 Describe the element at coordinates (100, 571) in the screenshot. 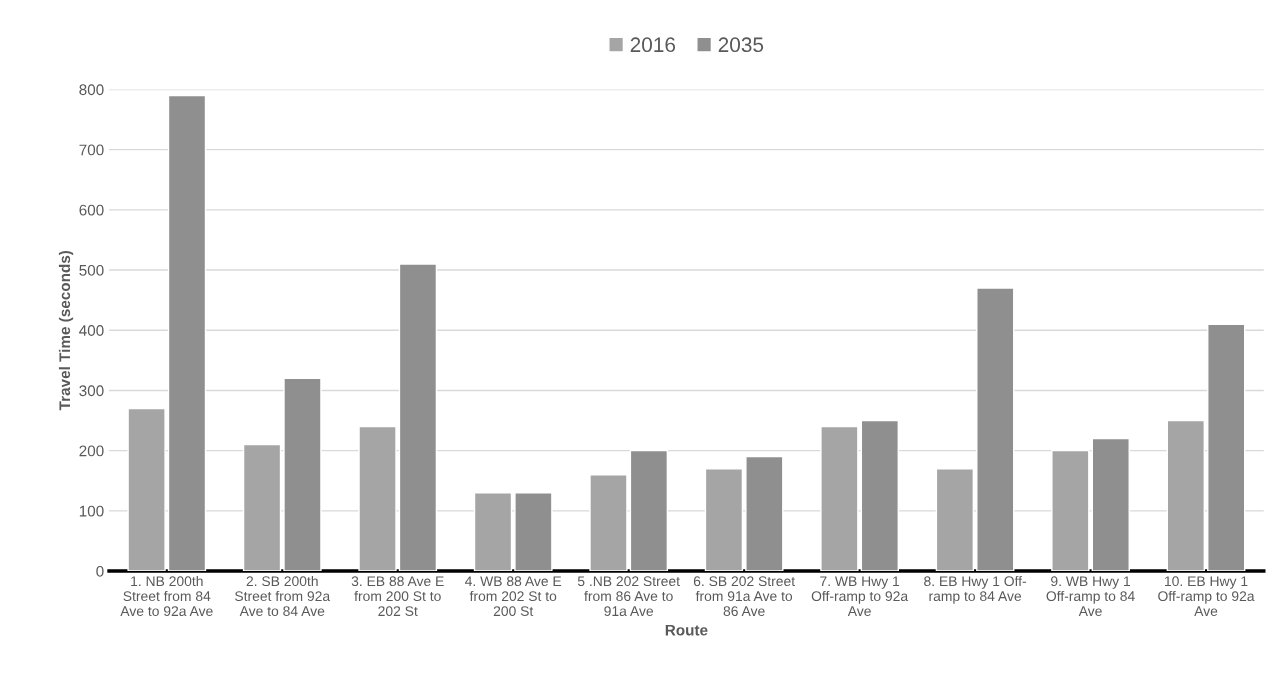

I see `y-tick-label: 0` at that location.